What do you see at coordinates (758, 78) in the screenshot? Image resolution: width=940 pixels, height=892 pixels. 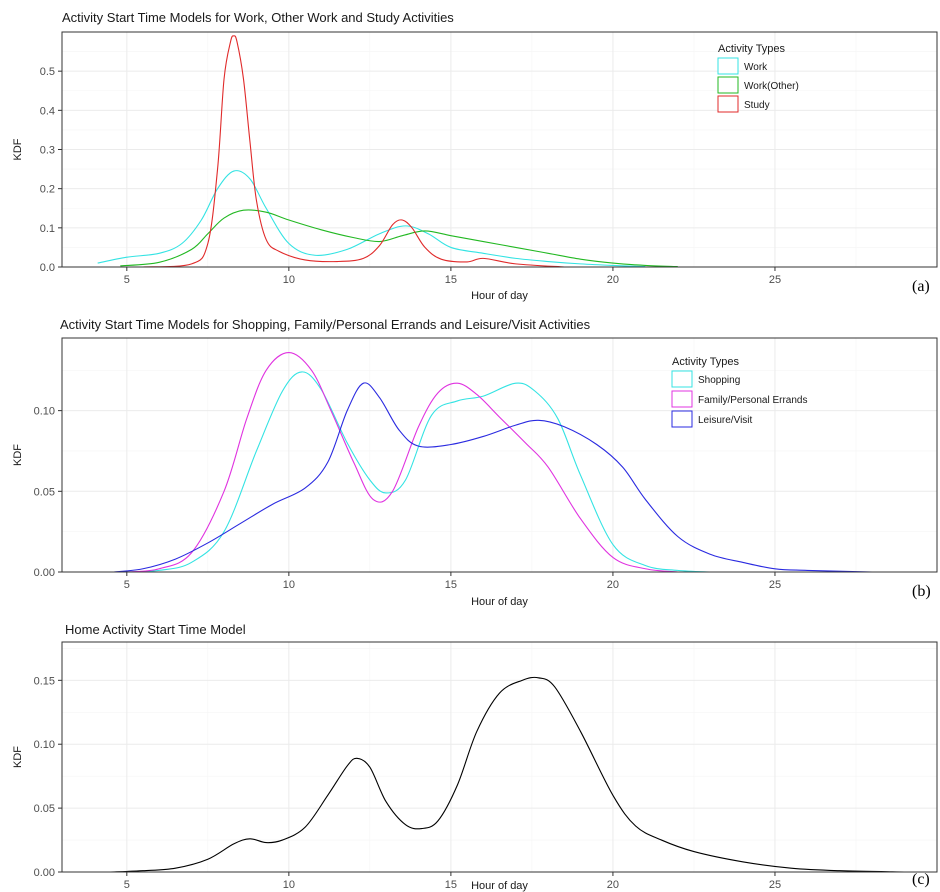 I see `legend: Activity Types Work Work(Other) Study` at bounding box center [758, 78].